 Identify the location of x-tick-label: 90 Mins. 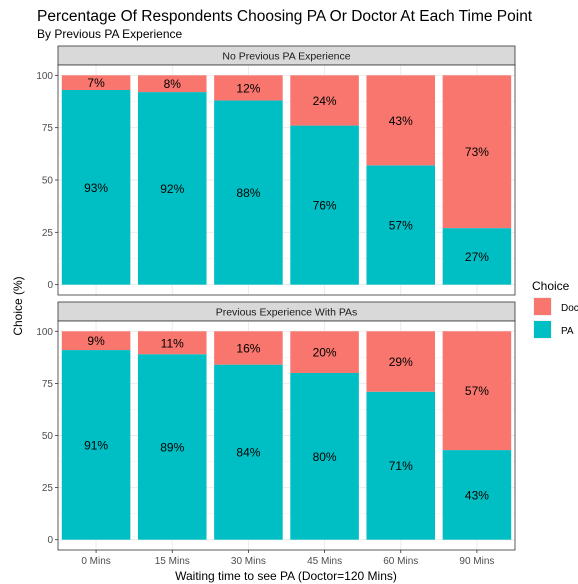
(476, 561).